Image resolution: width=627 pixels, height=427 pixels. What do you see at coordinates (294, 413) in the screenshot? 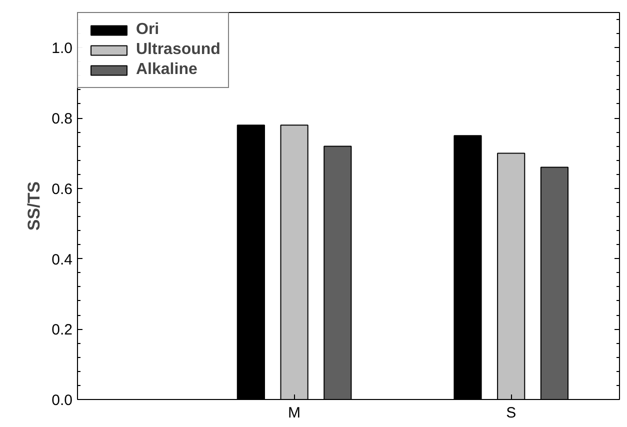
I see `x-tick-label: M` at bounding box center [294, 413].